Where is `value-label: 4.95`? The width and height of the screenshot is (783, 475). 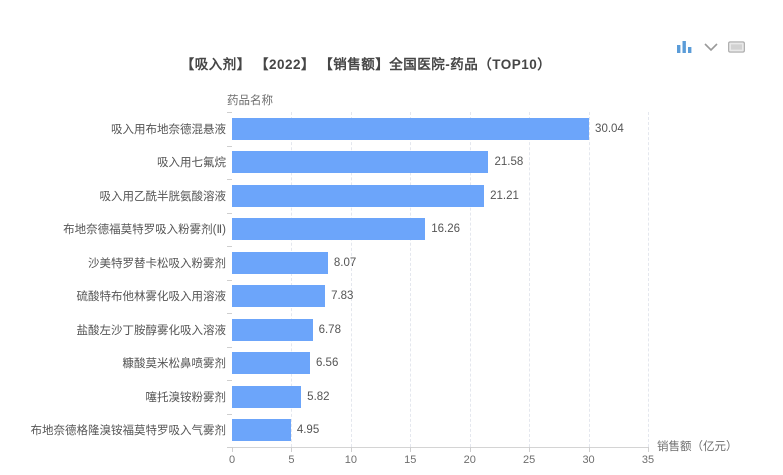
value-label: 4.95 is located at coordinates (308, 430).